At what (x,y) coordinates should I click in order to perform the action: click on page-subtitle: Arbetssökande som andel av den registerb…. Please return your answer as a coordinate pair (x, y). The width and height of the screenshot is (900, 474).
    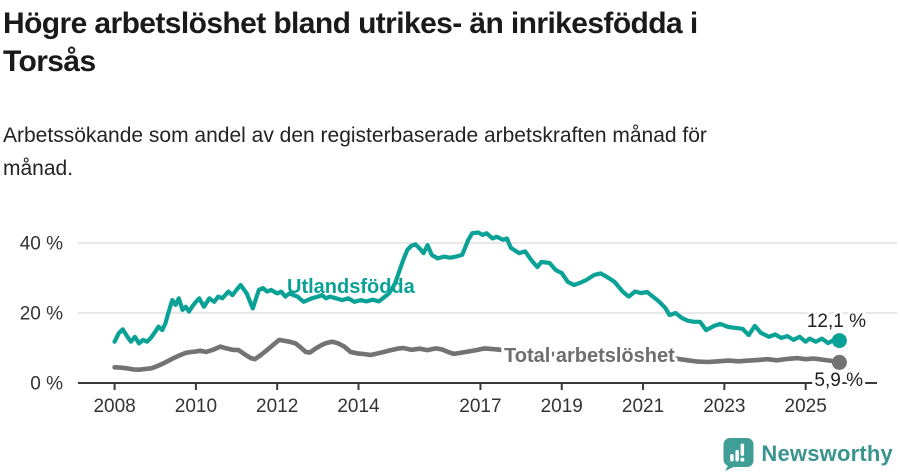
    Looking at the image, I should click on (433, 152).